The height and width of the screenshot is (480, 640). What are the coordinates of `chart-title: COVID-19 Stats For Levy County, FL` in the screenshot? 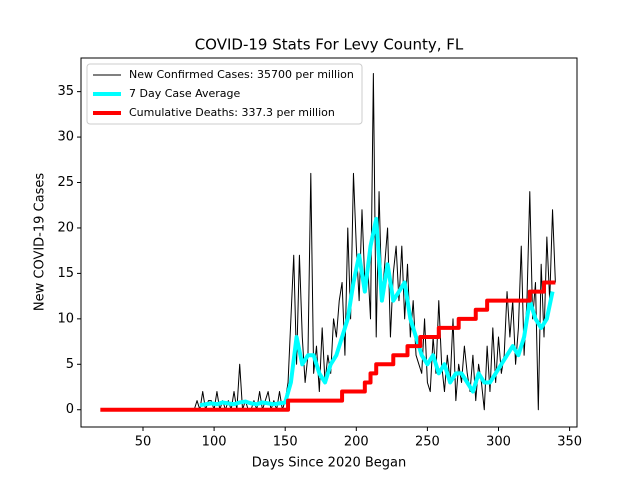 It's located at (329, 45).